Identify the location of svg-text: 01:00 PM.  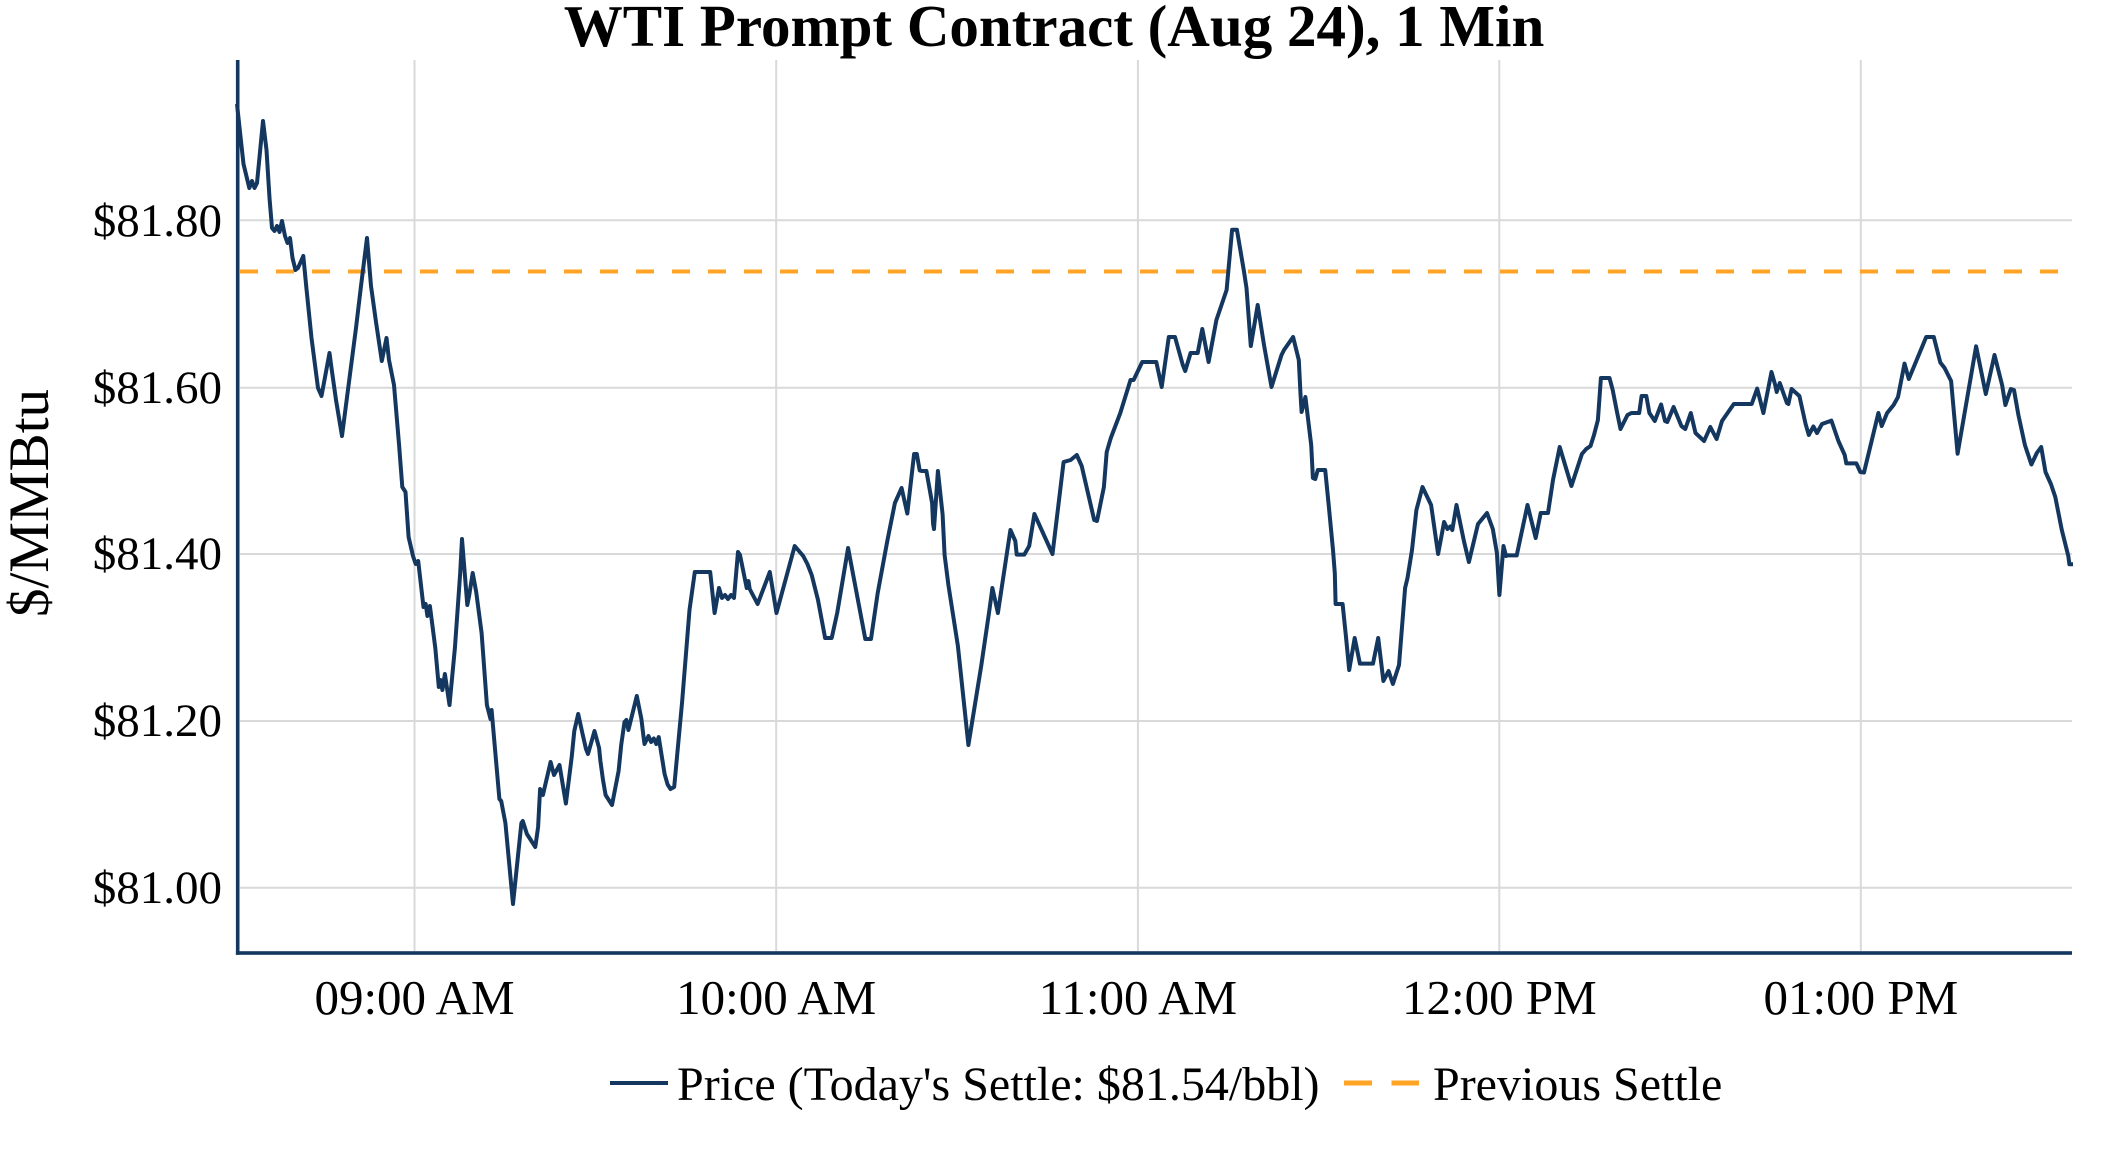
(1860, 997).